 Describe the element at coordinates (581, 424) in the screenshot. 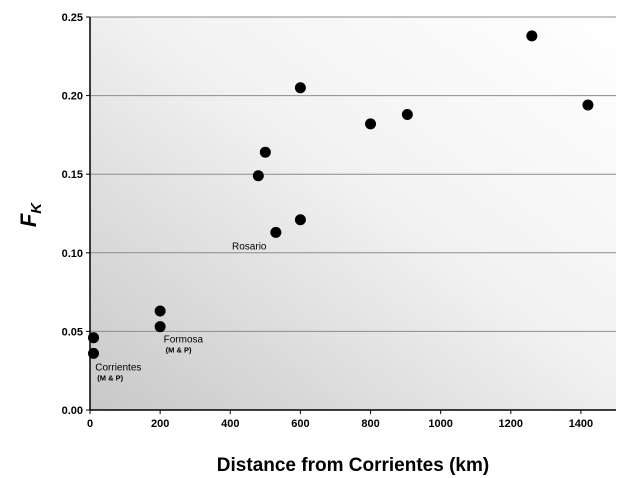

I see `x-tick-label: 1400` at that location.